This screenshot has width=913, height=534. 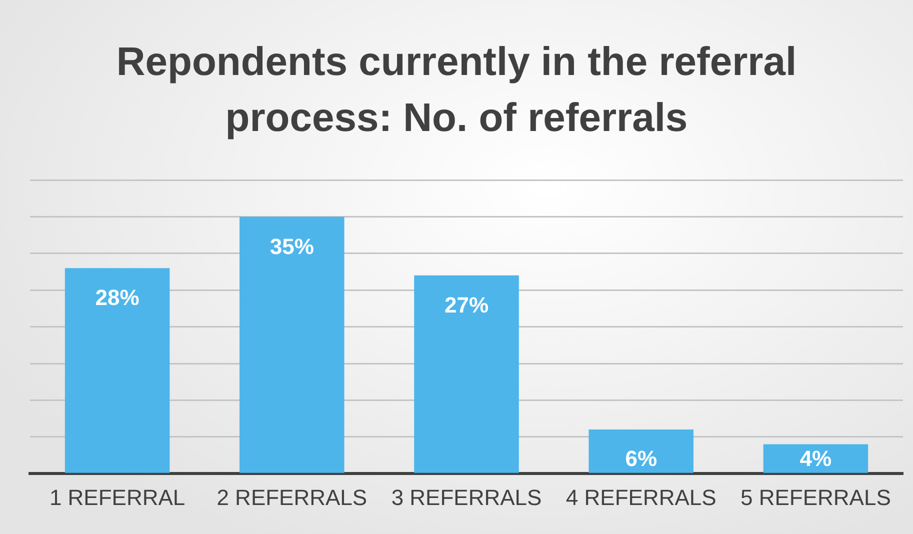 I want to click on data-label: 27%, so click(x=466, y=305).